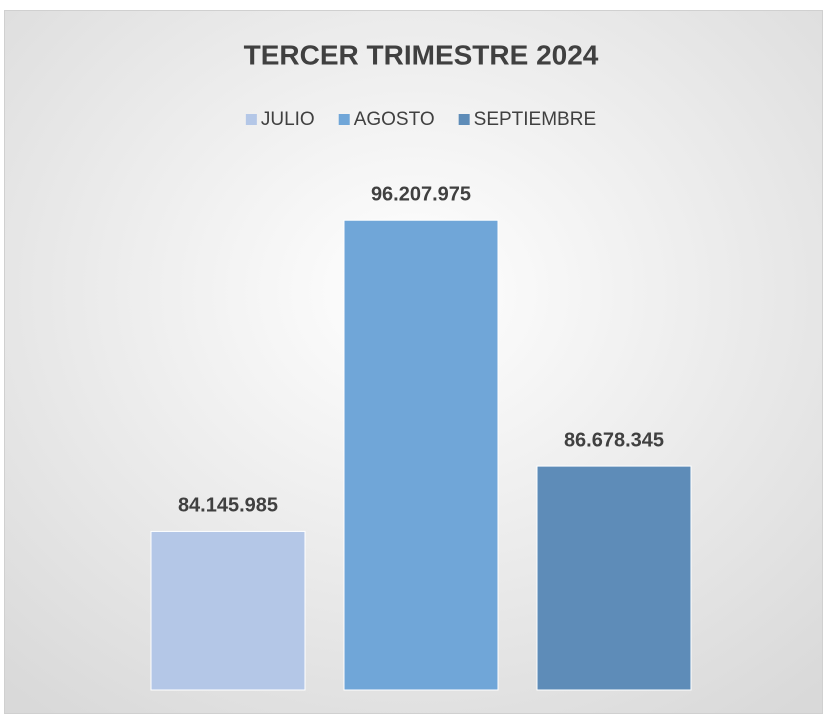 This screenshot has width=828, height=719. What do you see at coordinates (288, 119) in the screenshot?
I see `legend-label: JULIO` at bounding box center [288, 119].